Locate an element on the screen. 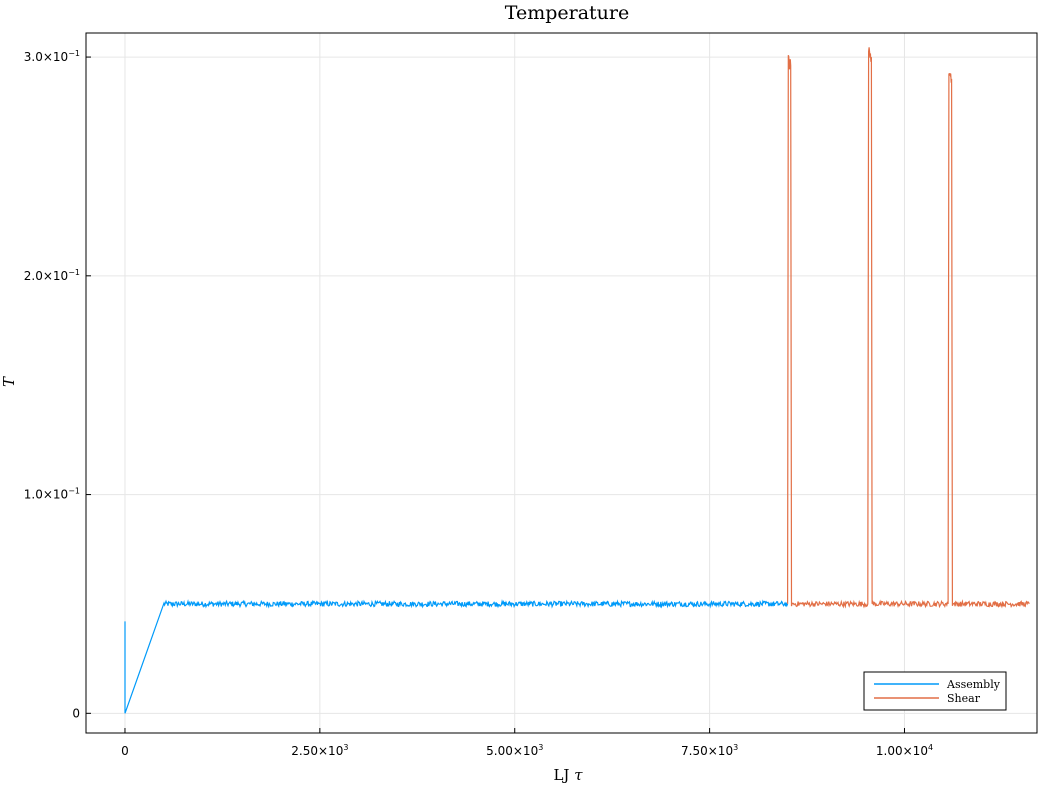 This screenshot has width=1050, height=788. x-tick-label: 1.00×10⁴ is located at coordinates (904, 750).